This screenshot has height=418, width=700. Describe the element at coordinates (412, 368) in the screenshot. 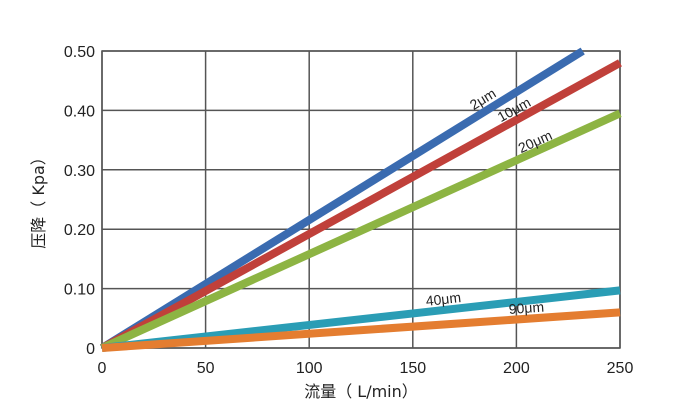

I see `x-tick-label: 150` at that location.